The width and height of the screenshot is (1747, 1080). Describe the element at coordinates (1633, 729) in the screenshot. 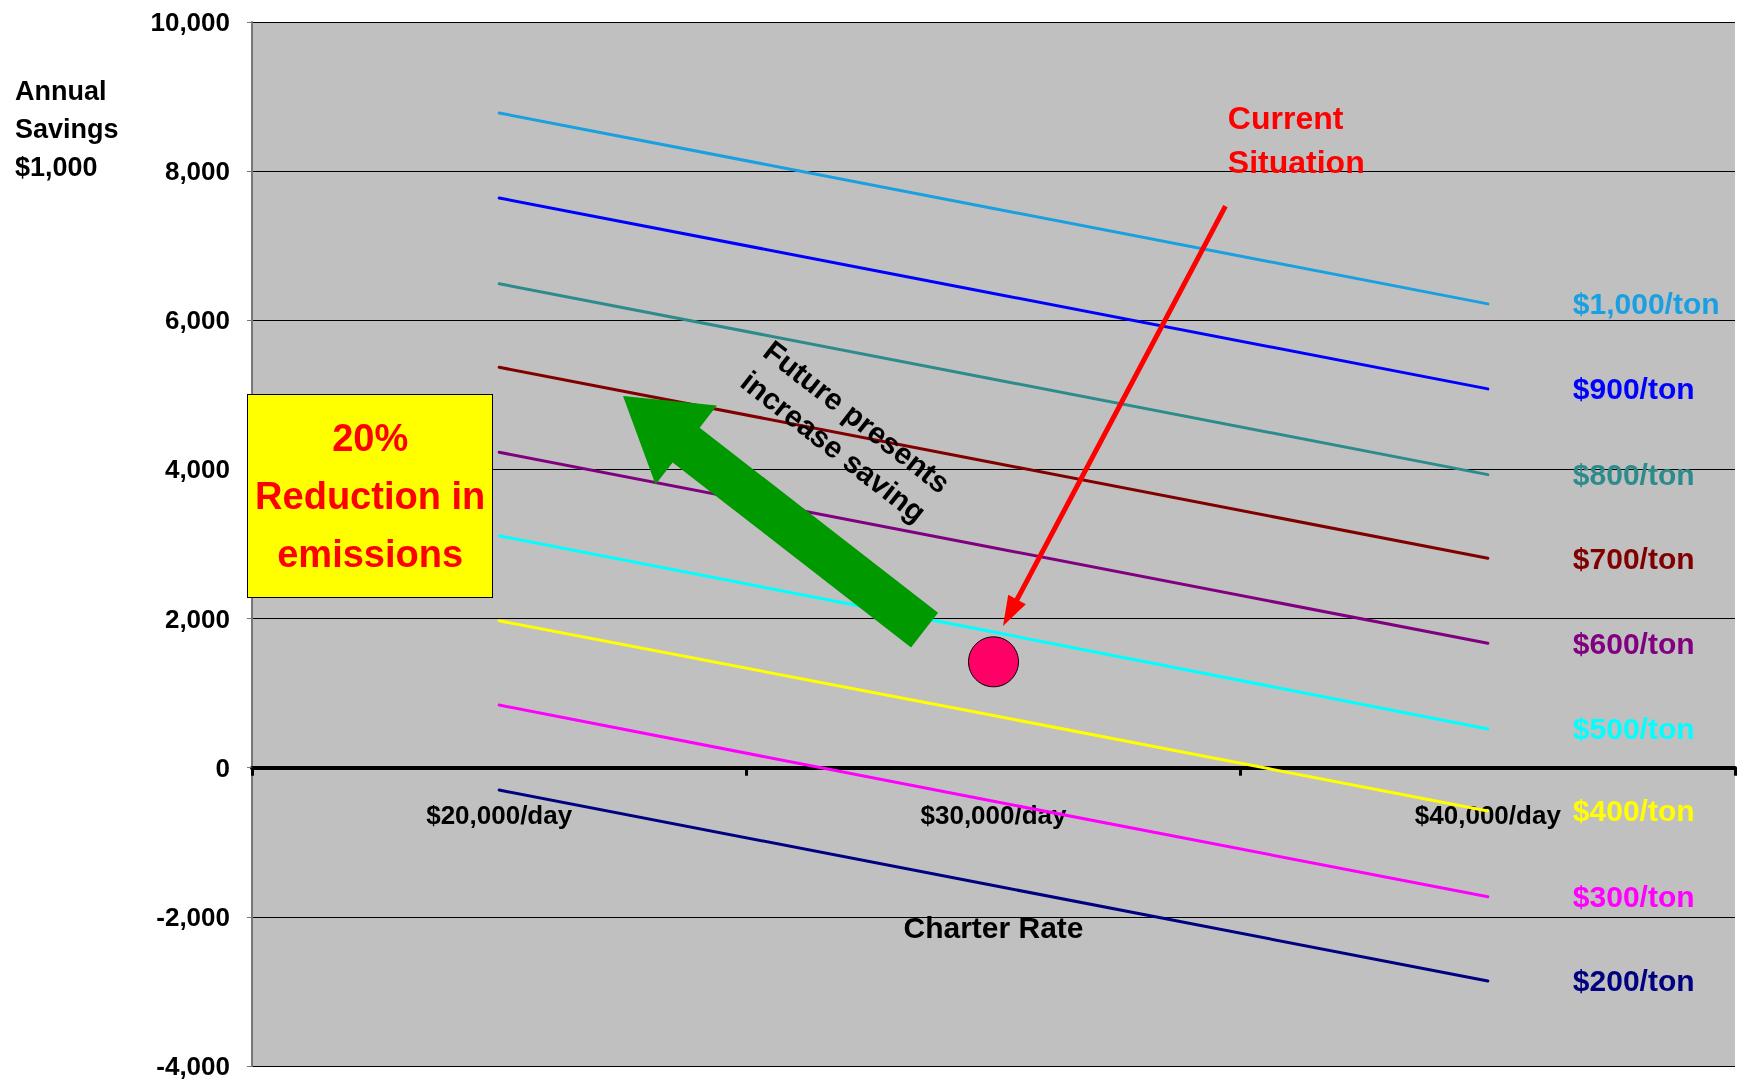

I see `text: $500/ton` at that location.